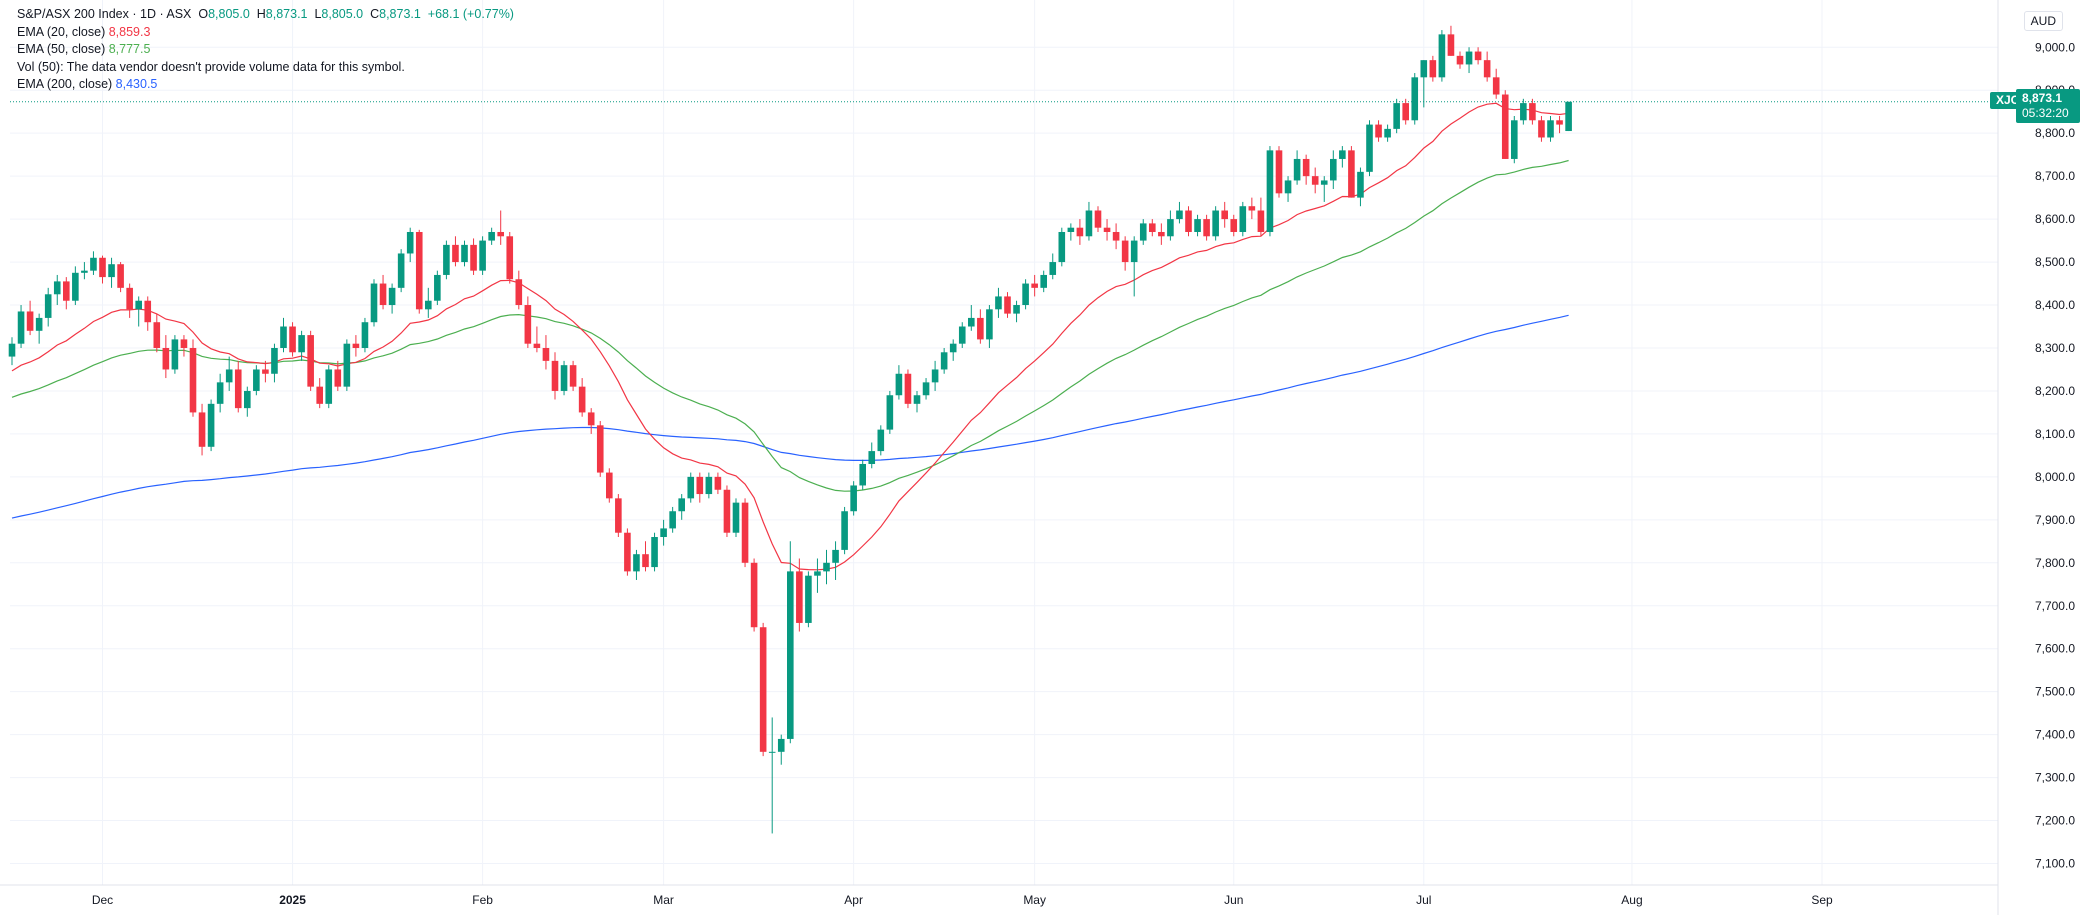 The width and height of the screenshot is (2091, 915). What do you see at coordinates (102, 900) in the screenshot?
I see `x-tick-label: Dec` at bounding box center [102, 900].